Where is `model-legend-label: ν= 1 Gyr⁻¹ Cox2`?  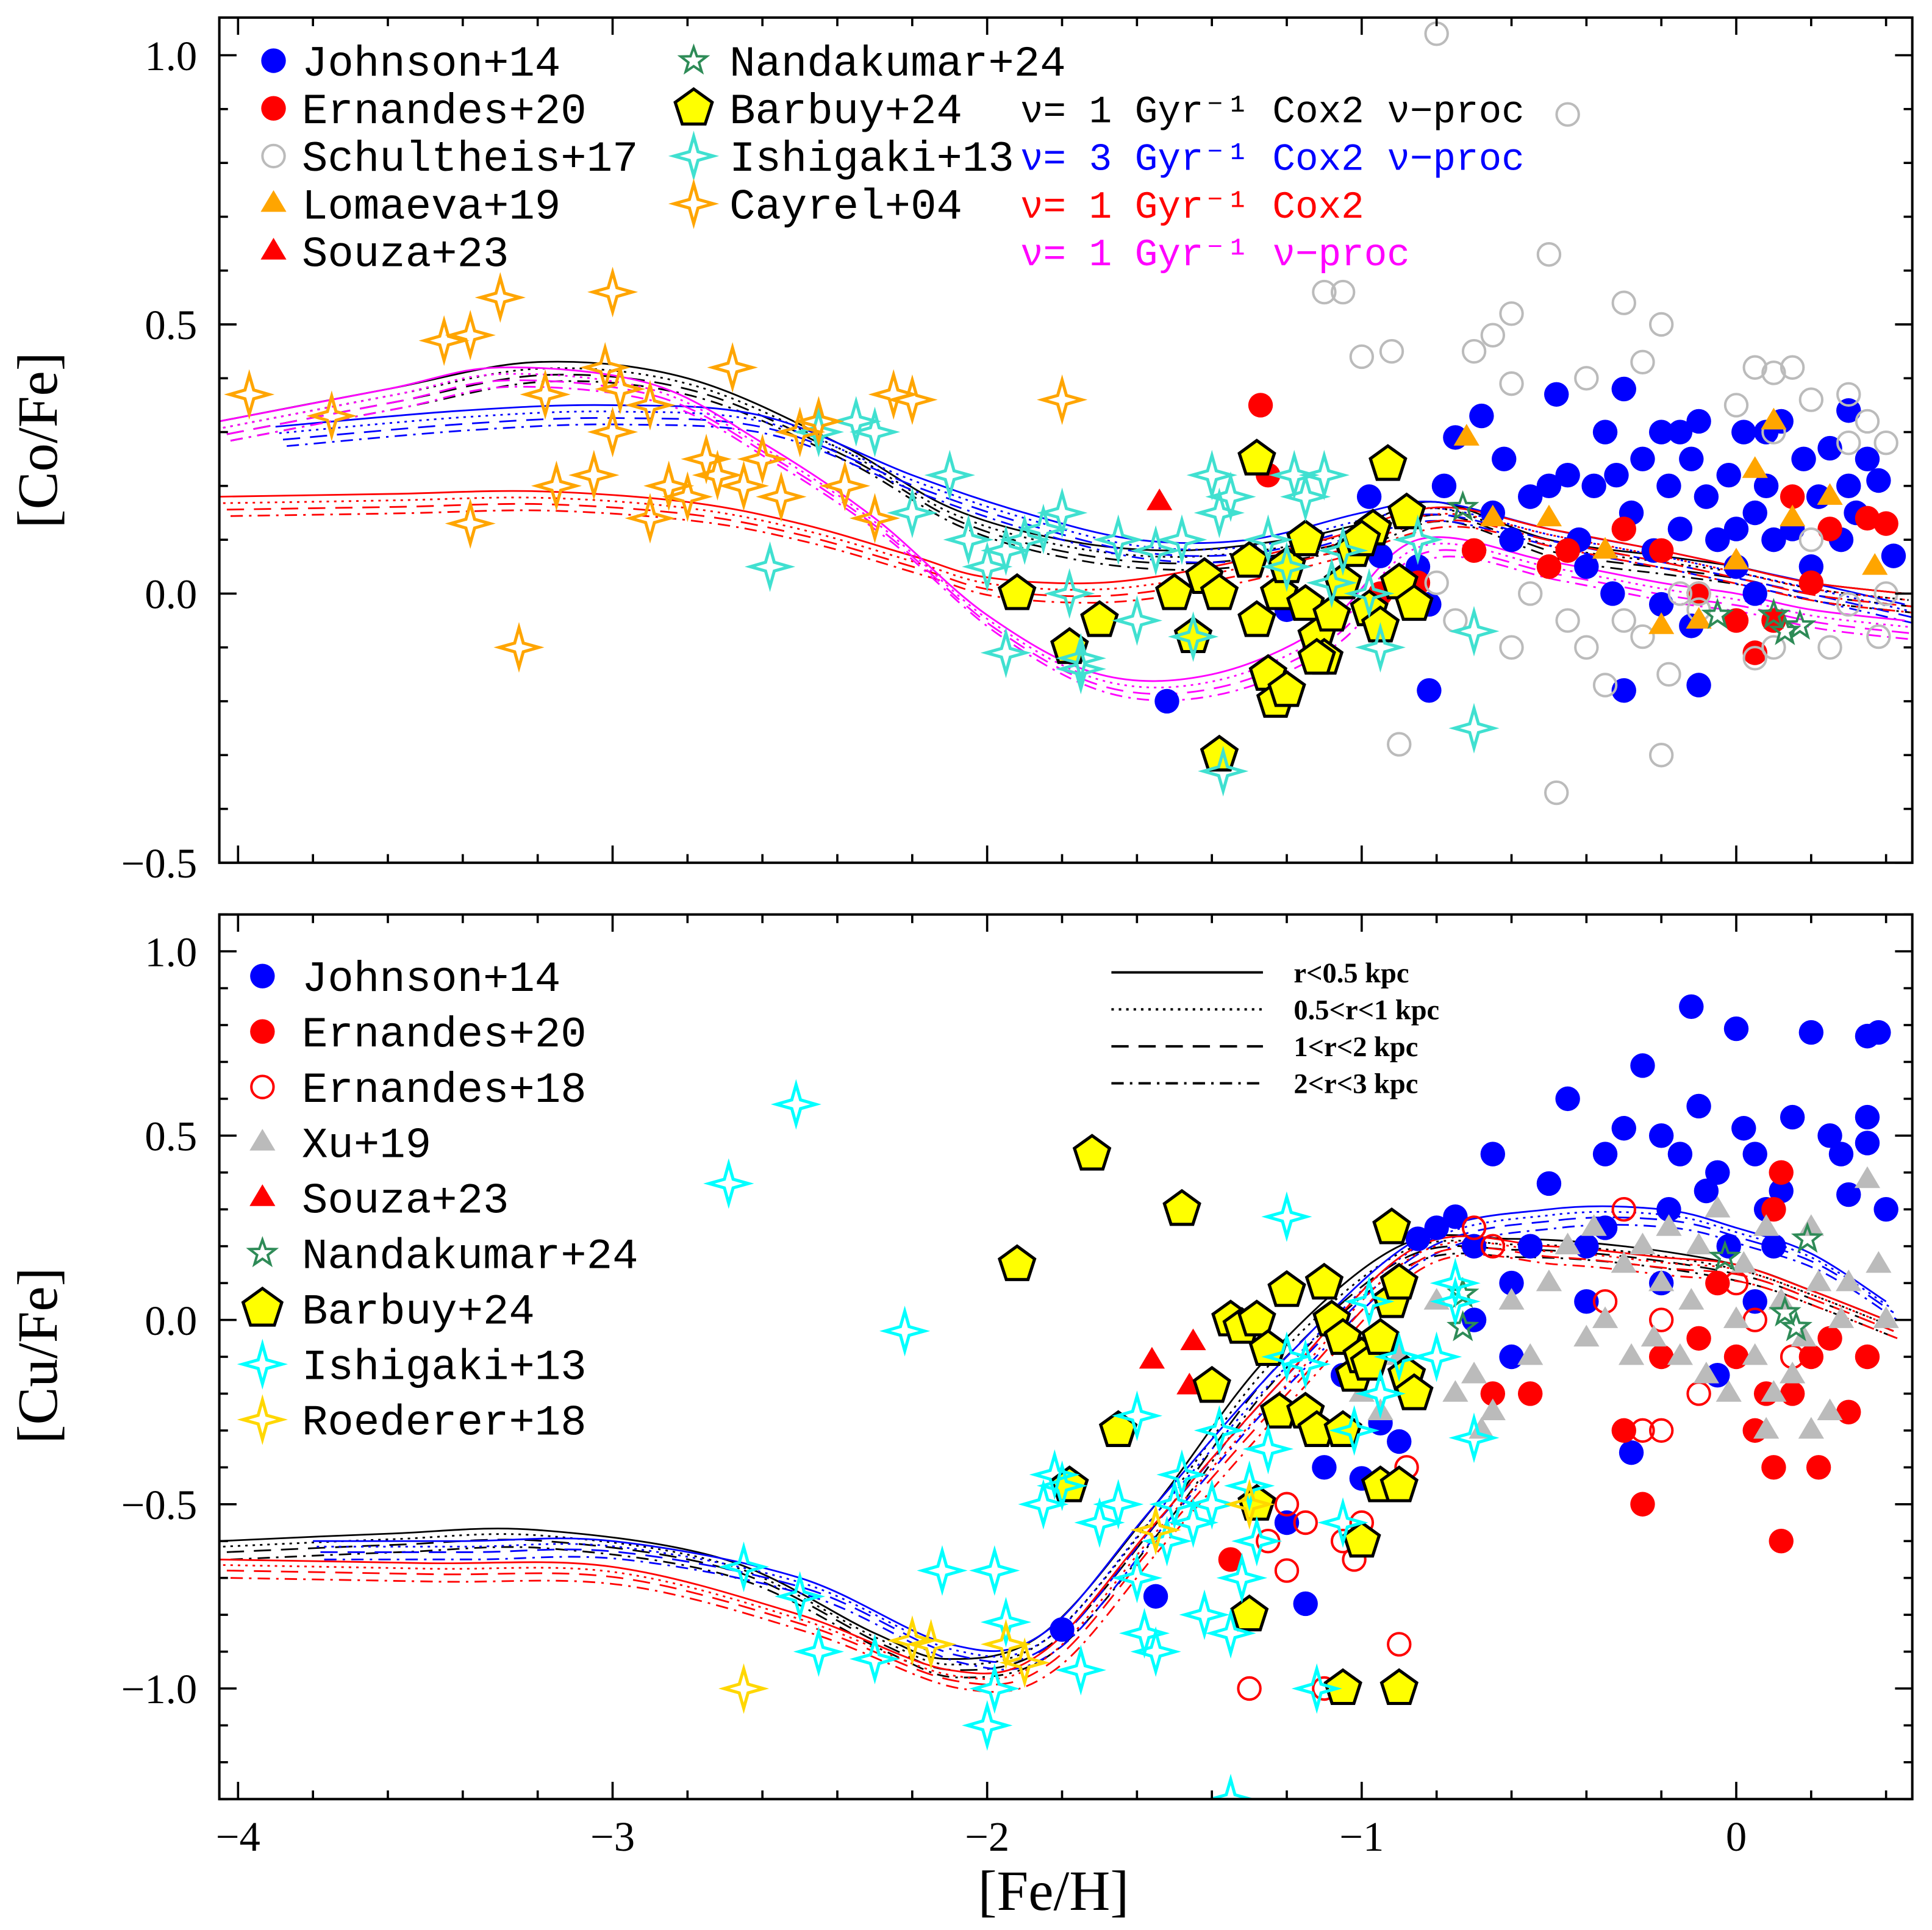 model-legend-label: ν= 1 Gyr⁻¹ Cox2 is located at coordinates (1192, 208).